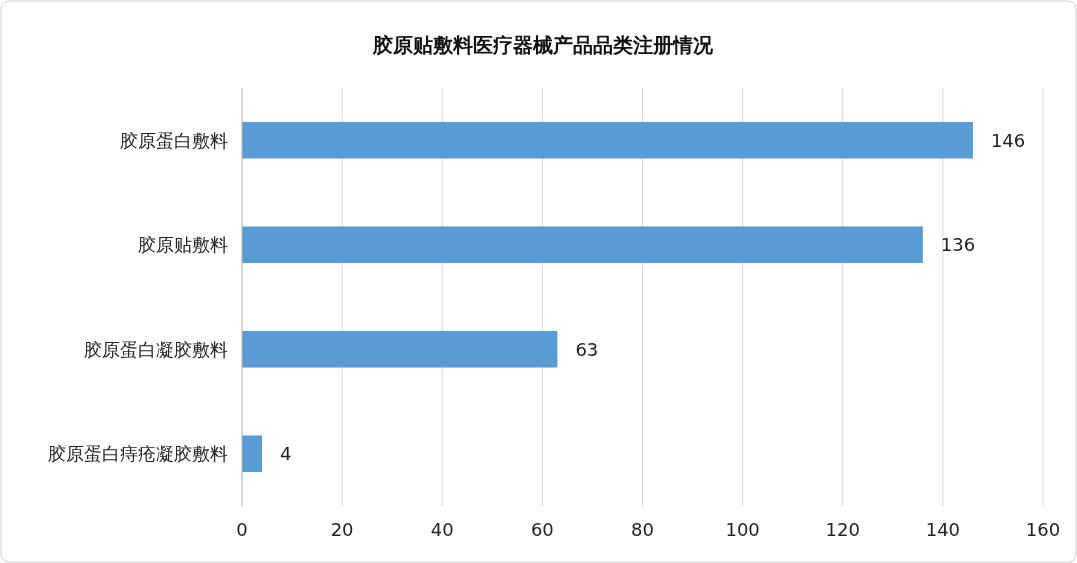 The height and width of the screenshot is (563, 1077). Describe the element at coordinates (174, 140) in the screenshot. I see `y-tick-label: 胶原蛋白敷料` at that location.